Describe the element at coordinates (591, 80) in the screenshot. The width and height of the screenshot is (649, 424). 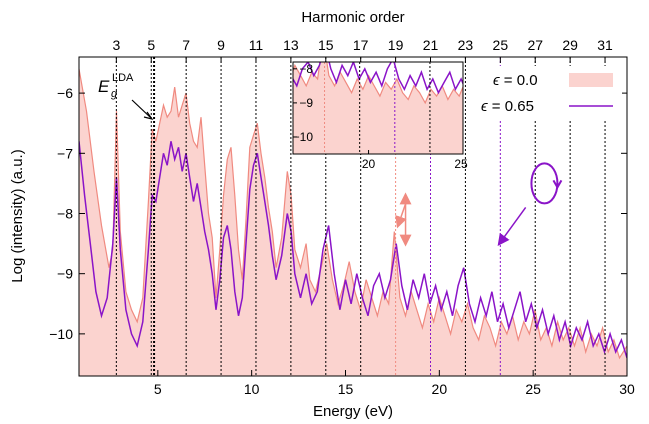
I see `legend-swatch-eps0` at that location.